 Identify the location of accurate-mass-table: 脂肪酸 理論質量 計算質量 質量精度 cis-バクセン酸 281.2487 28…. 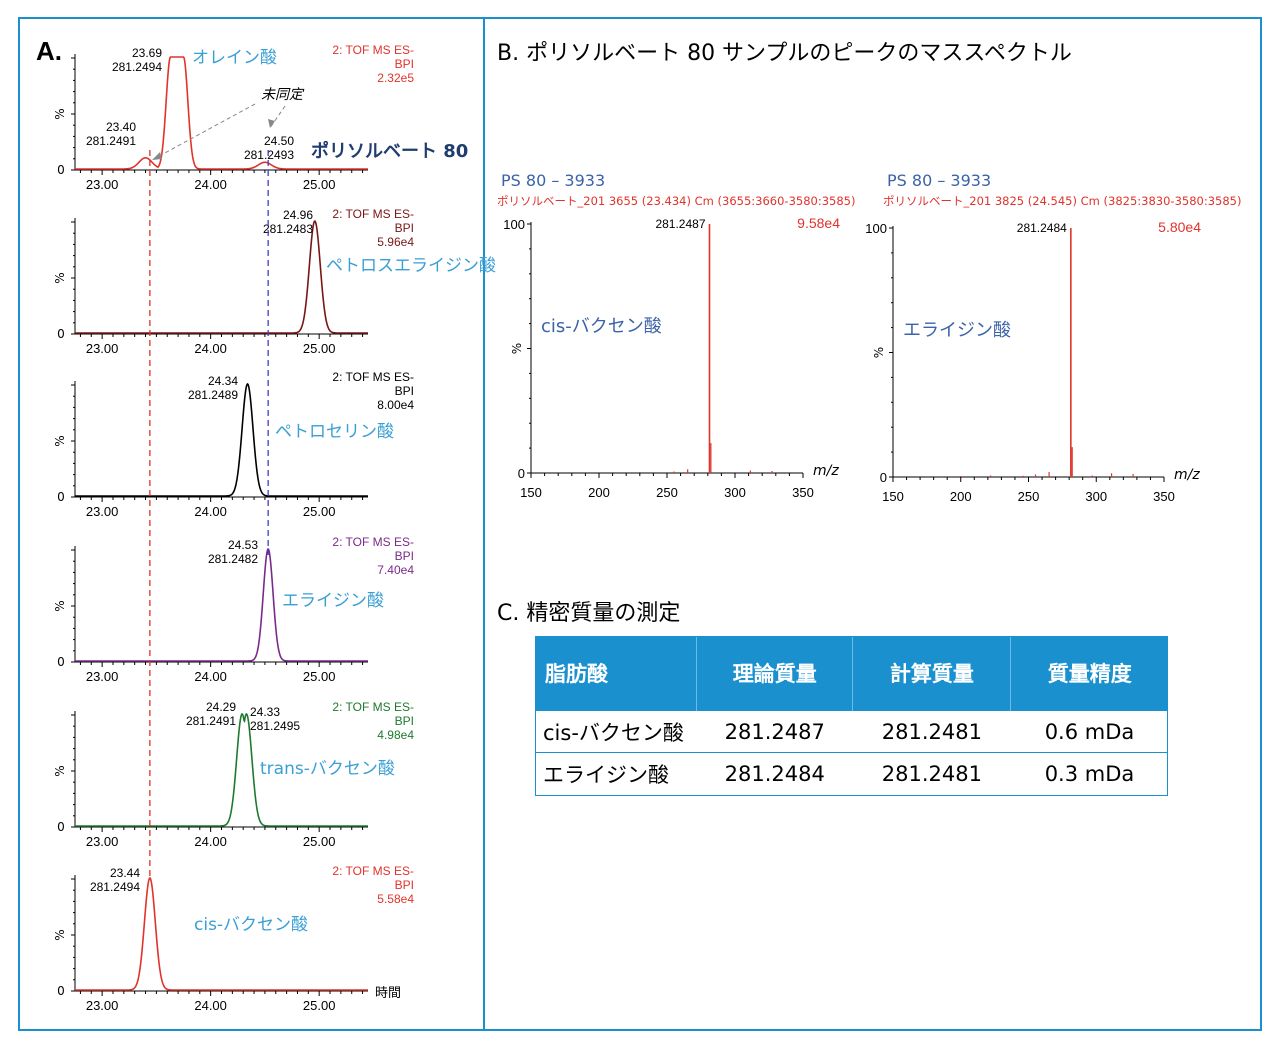
(851, 715).